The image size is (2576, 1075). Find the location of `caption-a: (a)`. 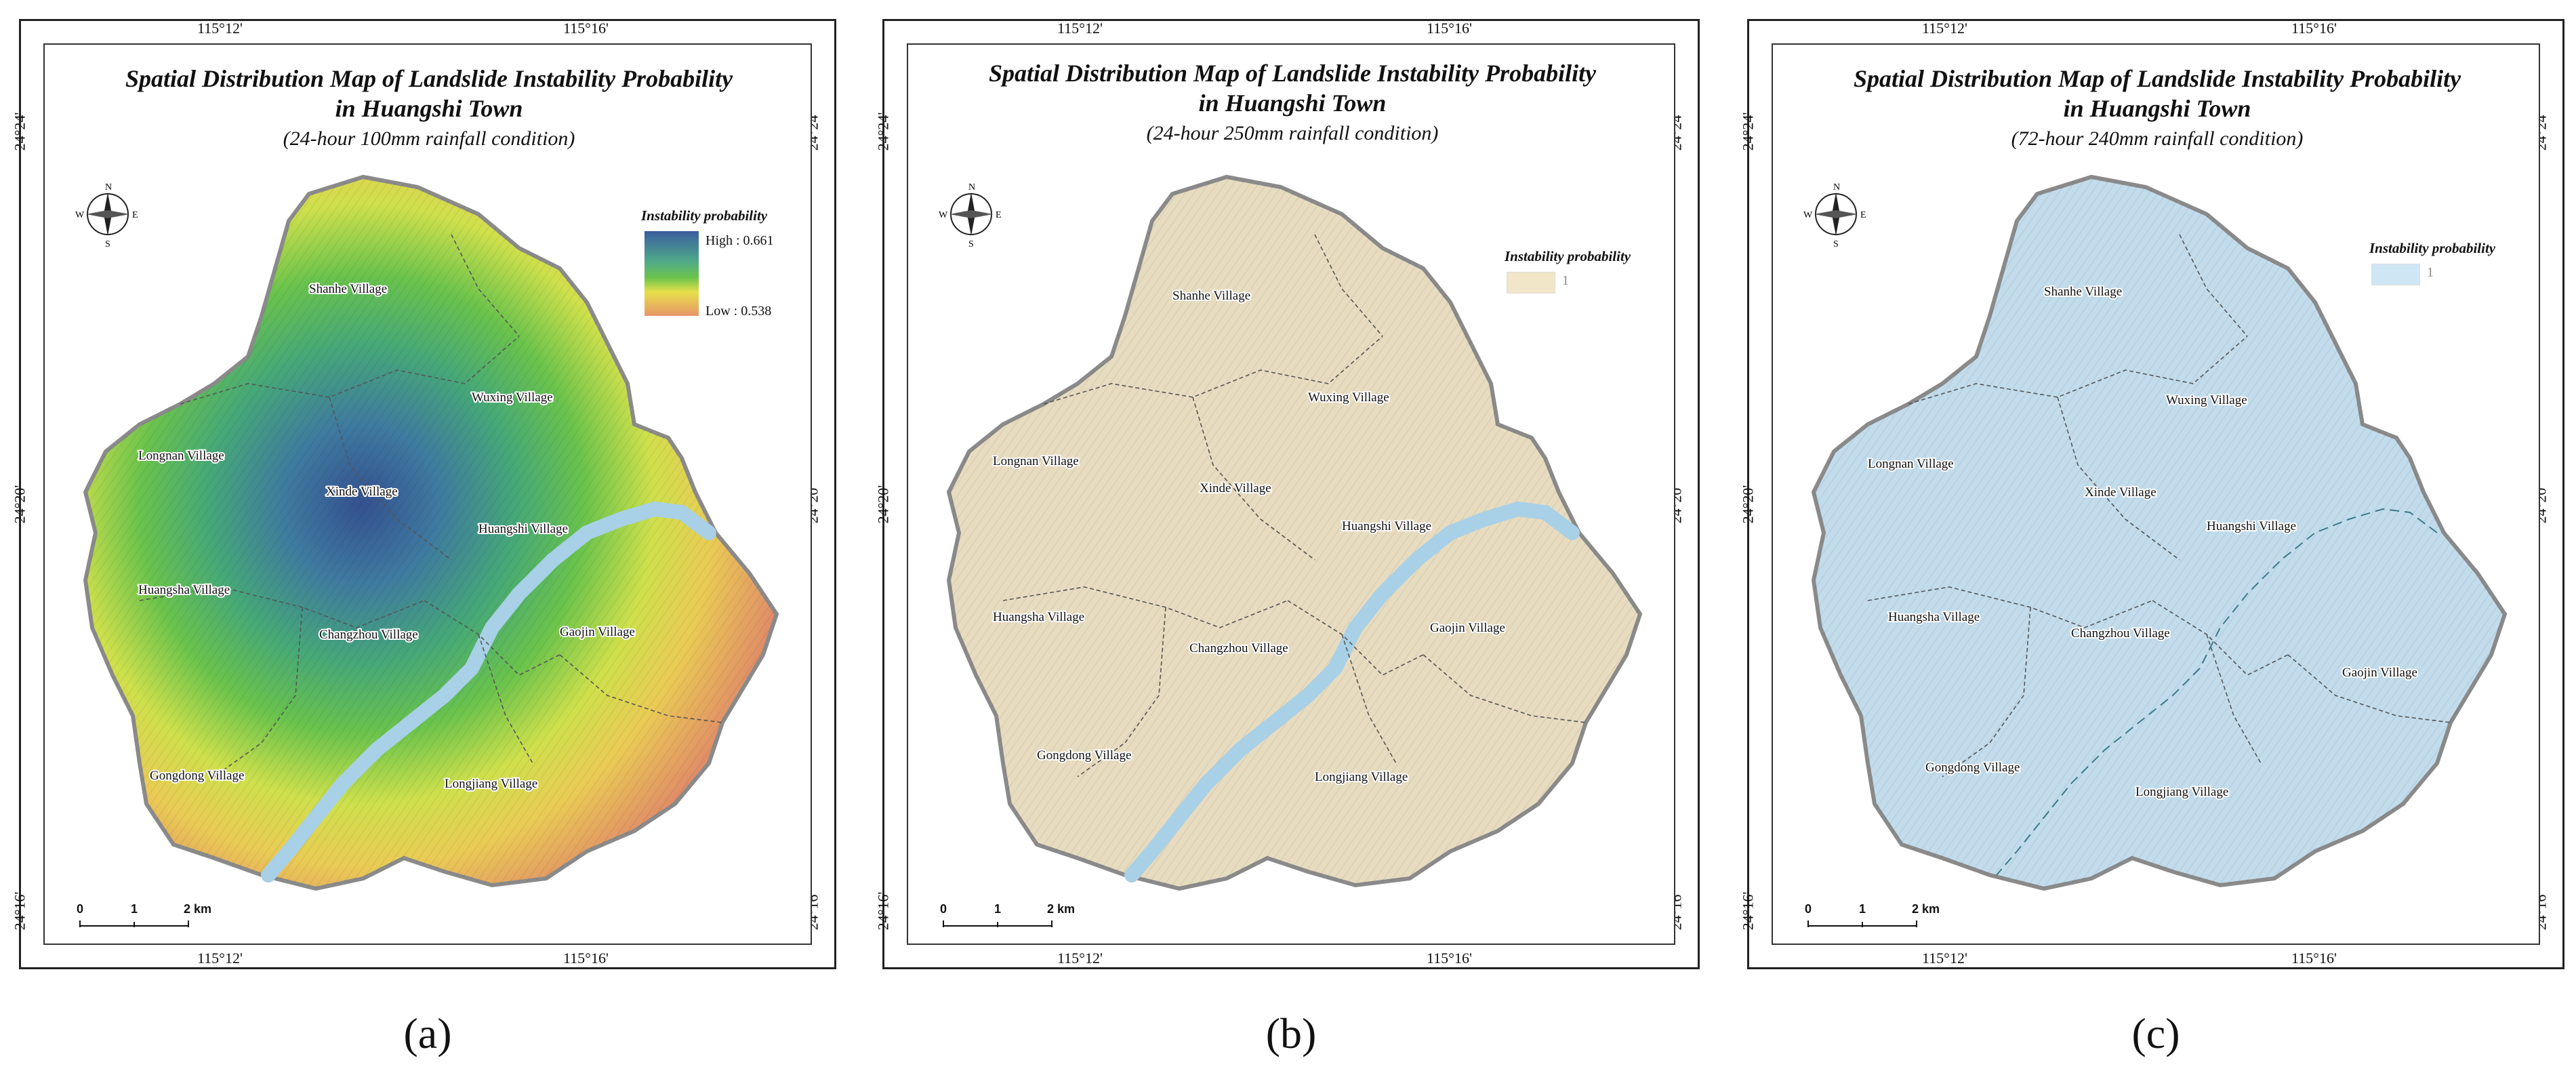

caption-a: (a) is located at coordinates (428, 1033).